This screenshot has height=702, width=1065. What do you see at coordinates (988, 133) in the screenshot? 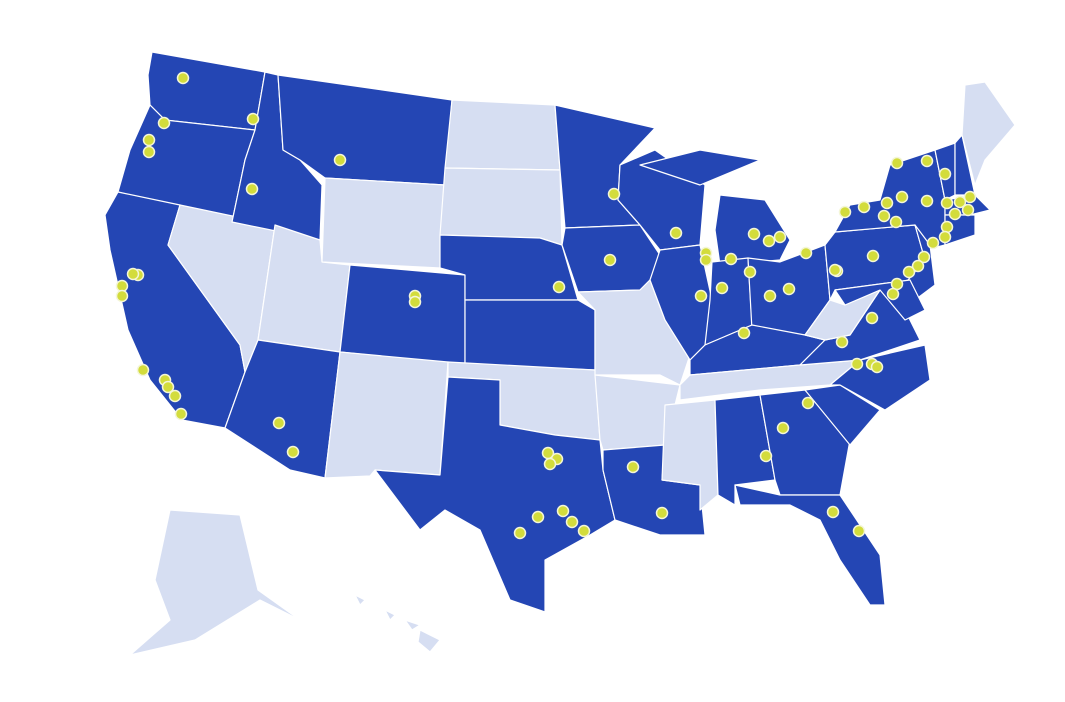
I see `state-me` at bounding box center [988, 133].